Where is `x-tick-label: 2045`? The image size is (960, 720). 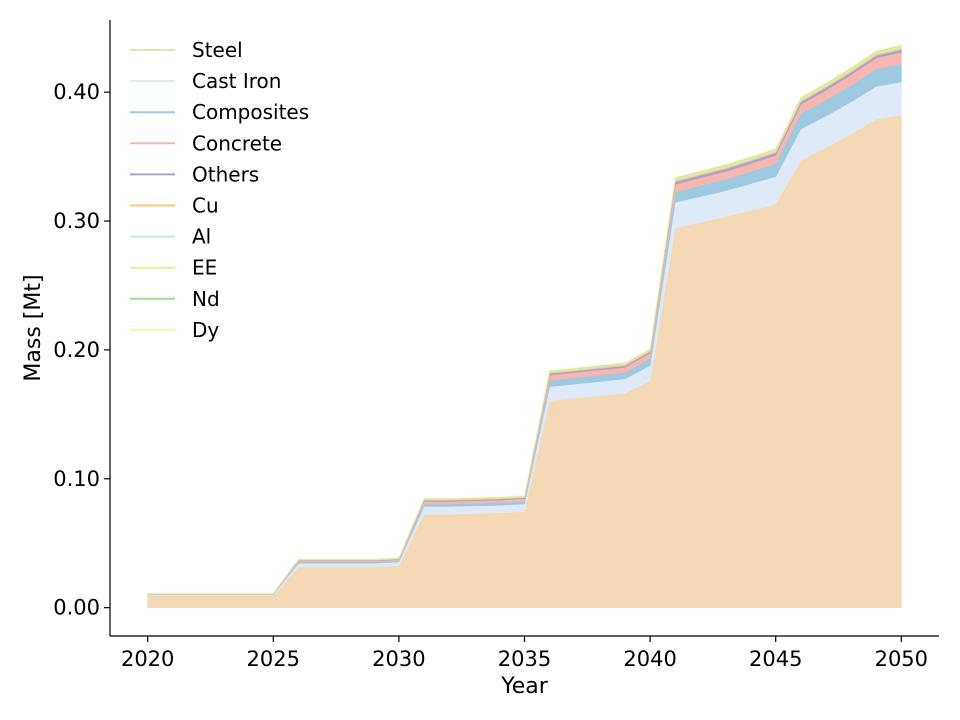
x-tick-label: 2045 is located at coordinates (775, 659).